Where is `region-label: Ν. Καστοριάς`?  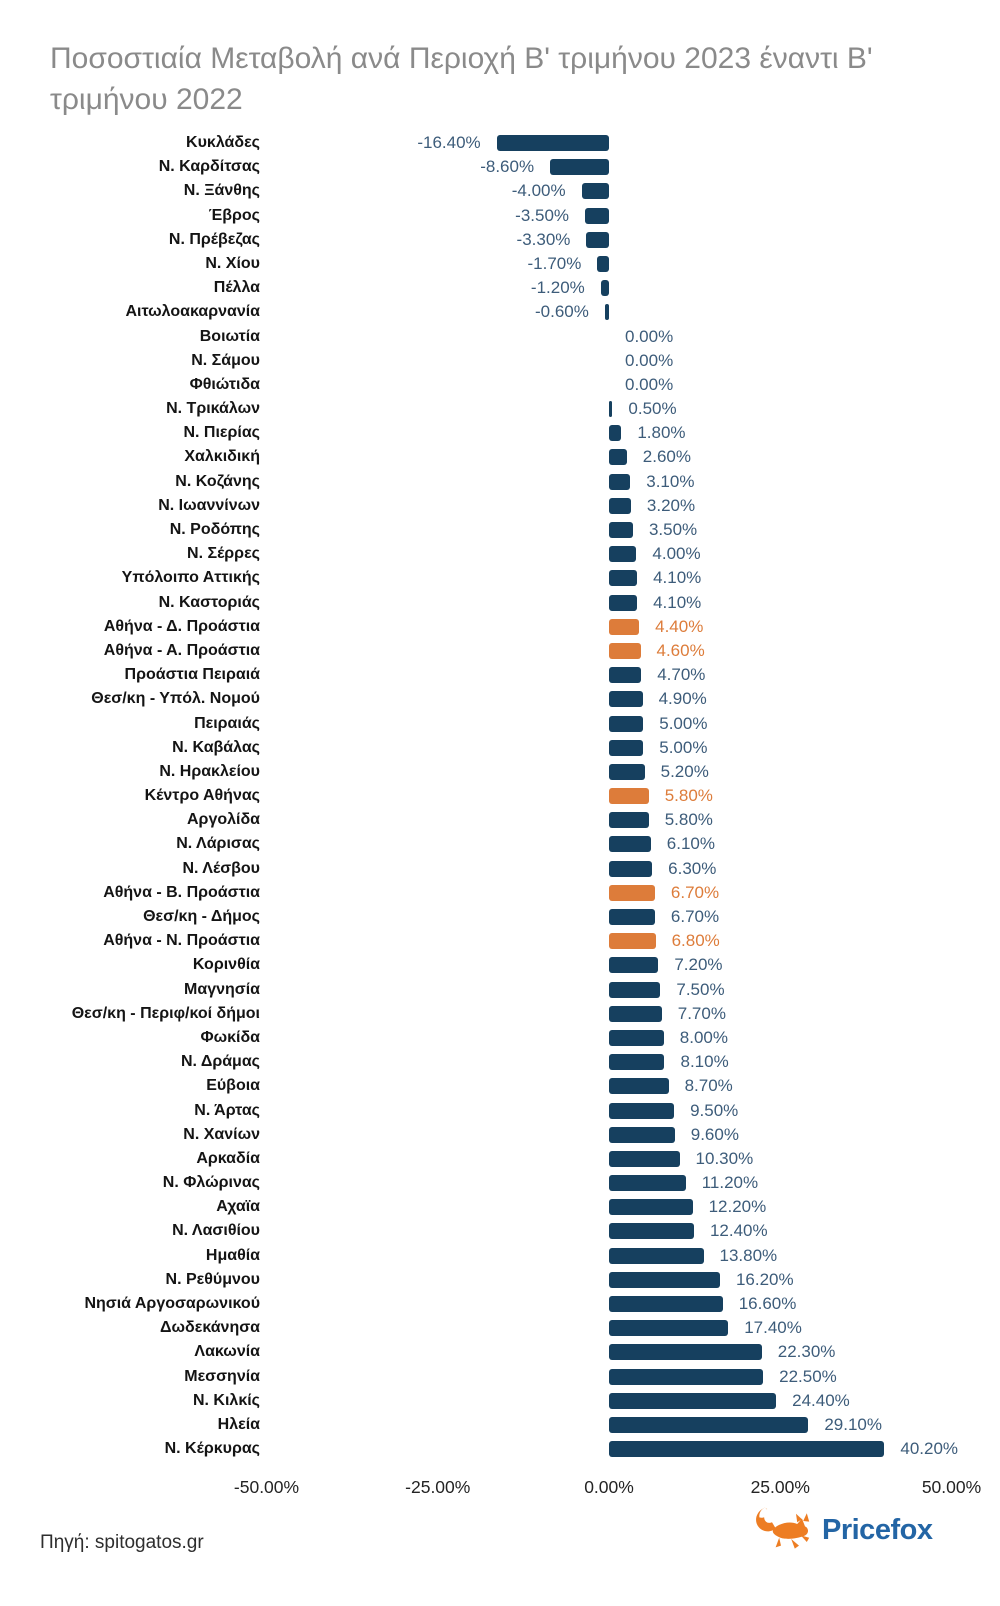
region-label: Ν. Καστοριάς is located at coordinates (209, 602).